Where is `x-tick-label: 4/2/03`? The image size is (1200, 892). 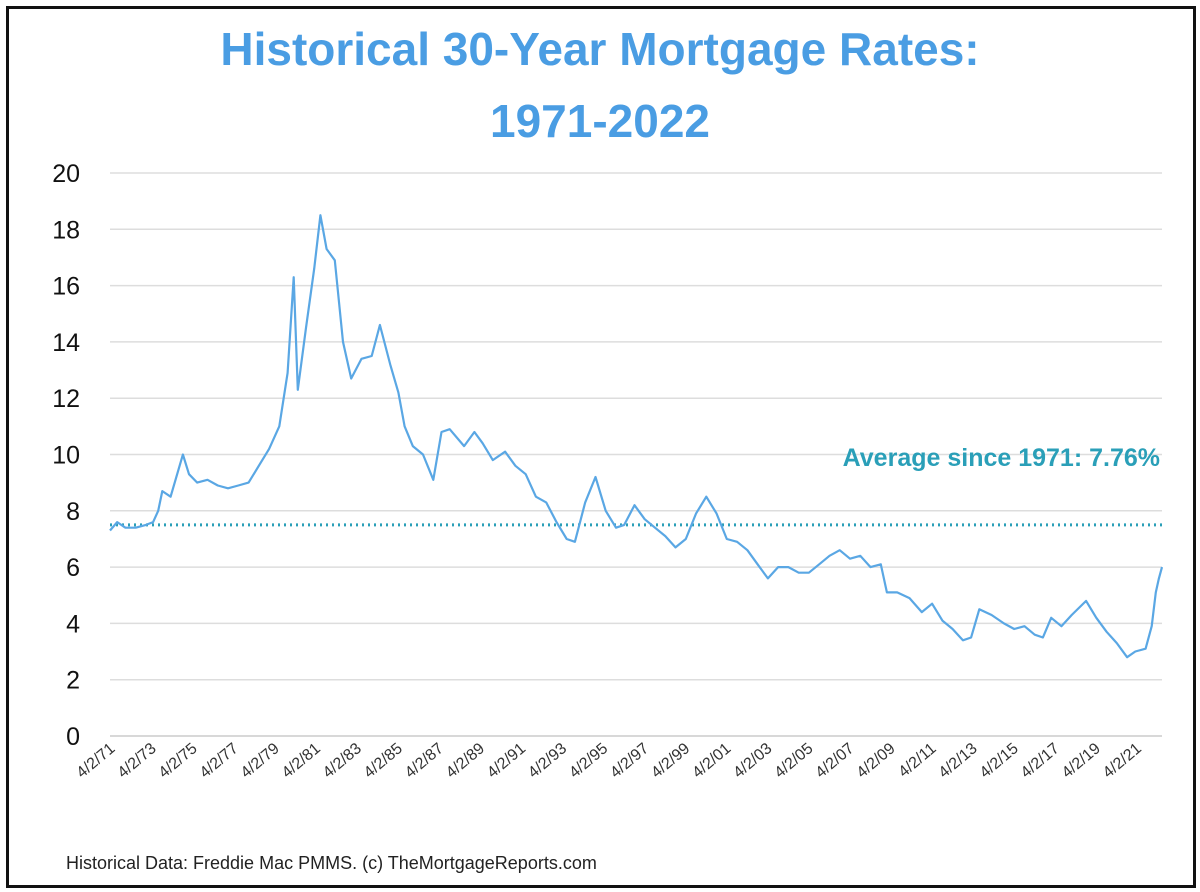 x-tick-label: 4/2/03 is located at coordinates (752, 761).